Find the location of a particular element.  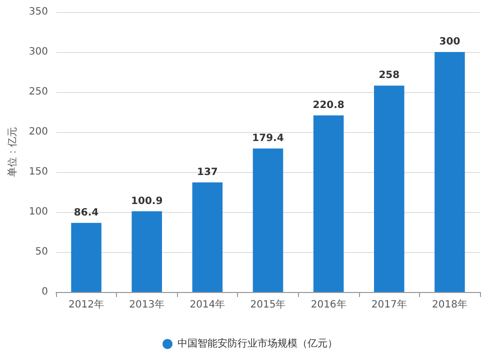

x-tick-label: 2017年 is located at coordinates (389, 304).